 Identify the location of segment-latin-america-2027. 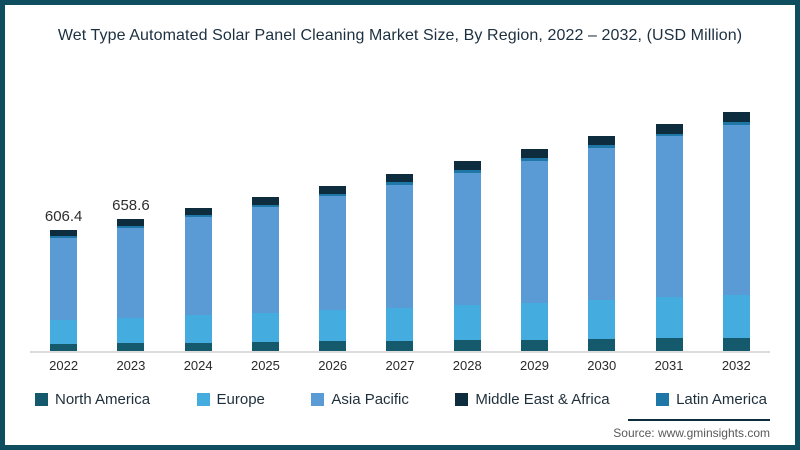
(400, 183).